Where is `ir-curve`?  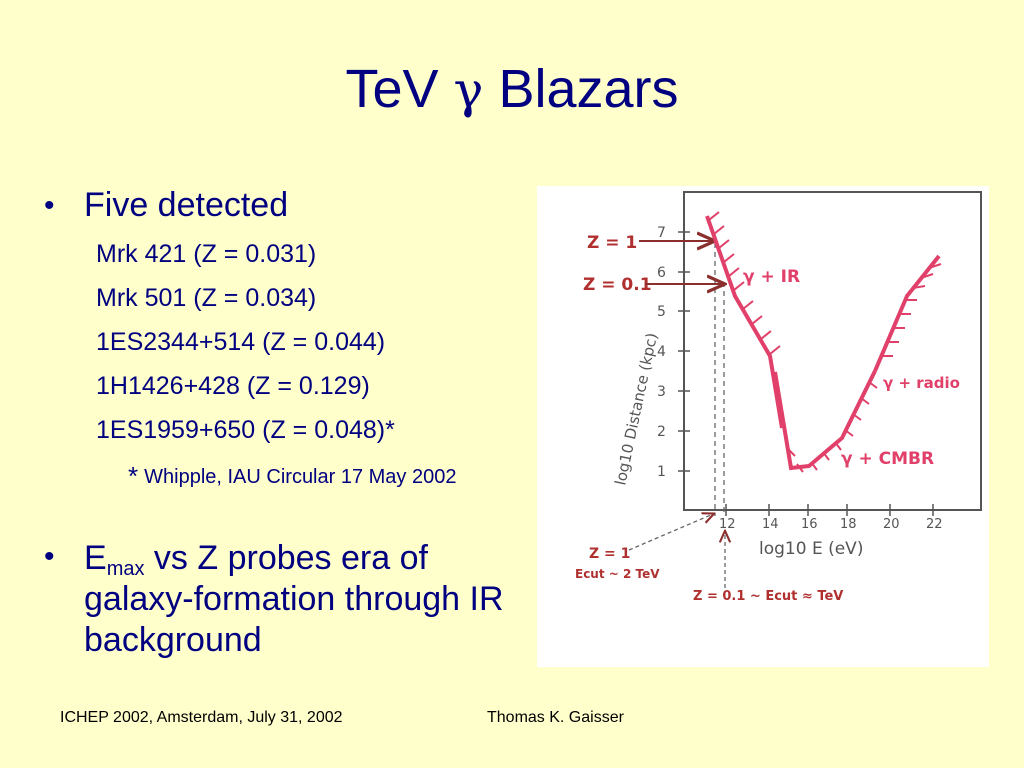
ir-curve is located at coordinates (744, 322).